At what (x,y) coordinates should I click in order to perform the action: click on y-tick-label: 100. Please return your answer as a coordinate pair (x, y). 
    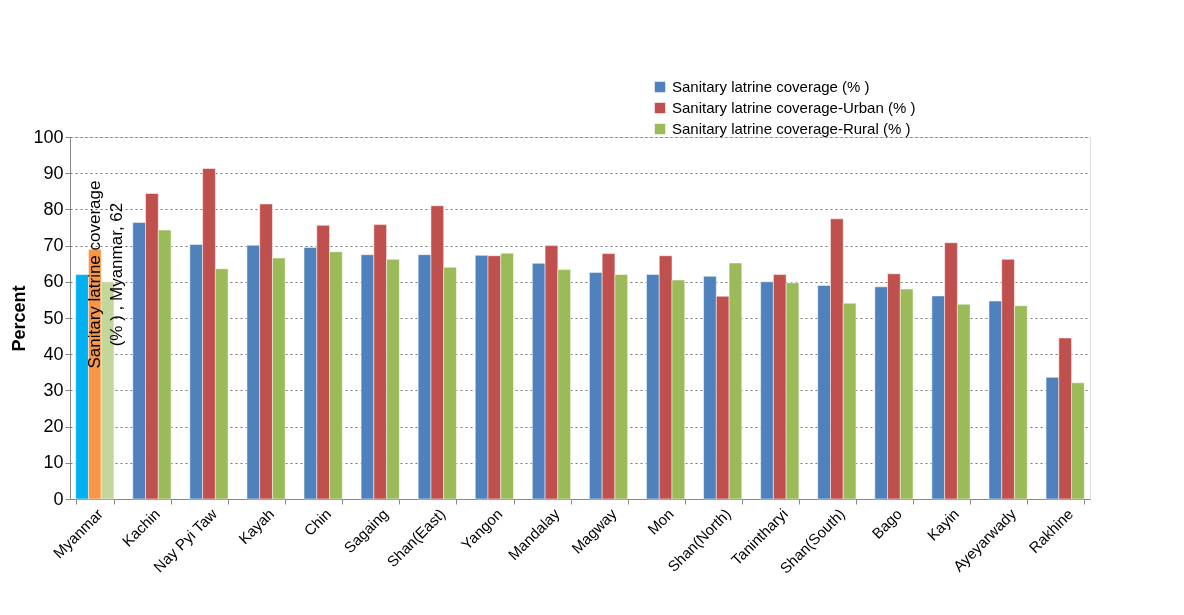
    Looking at the image, I should click on (48, 136).